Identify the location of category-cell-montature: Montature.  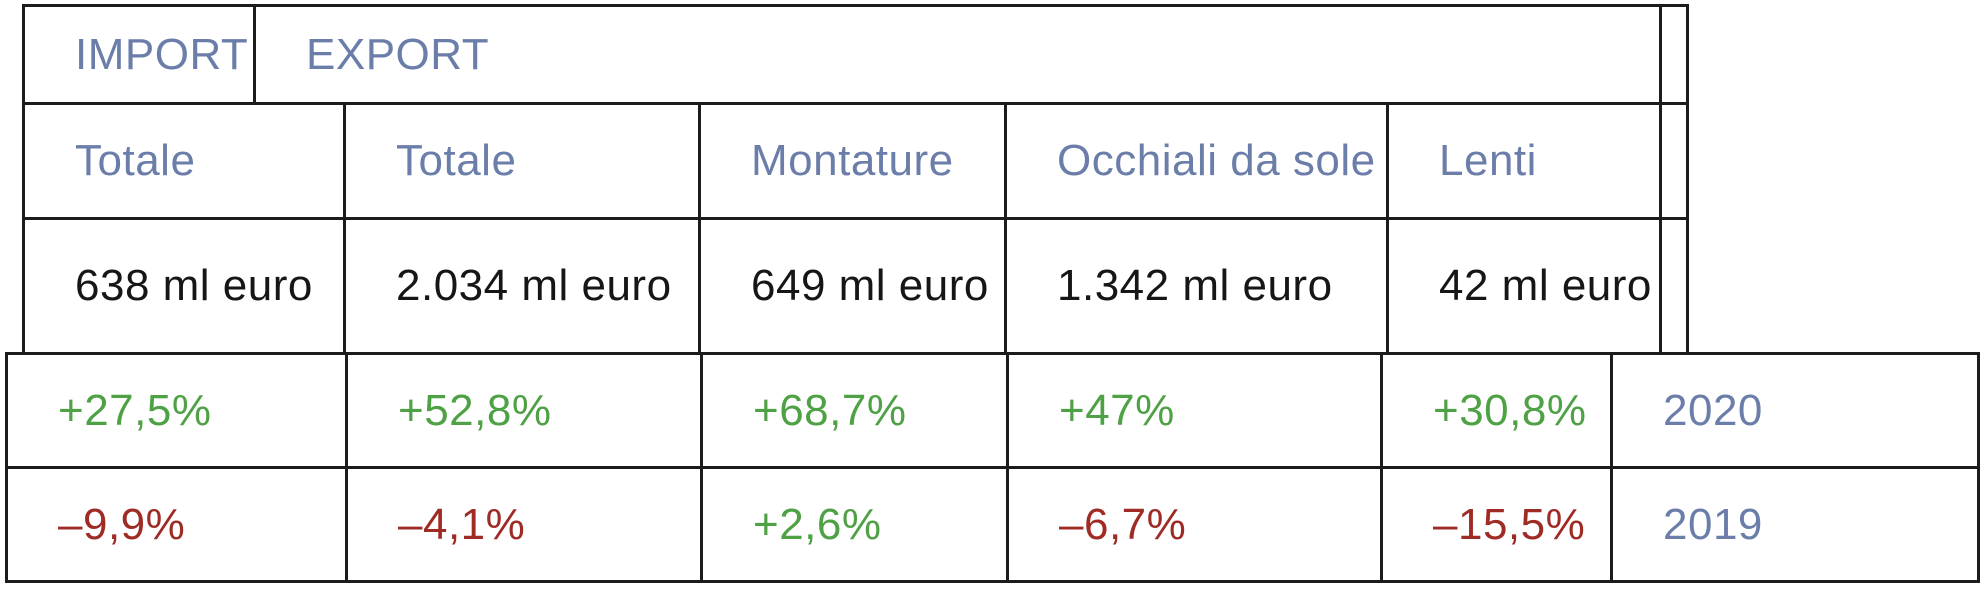
(852, 161).